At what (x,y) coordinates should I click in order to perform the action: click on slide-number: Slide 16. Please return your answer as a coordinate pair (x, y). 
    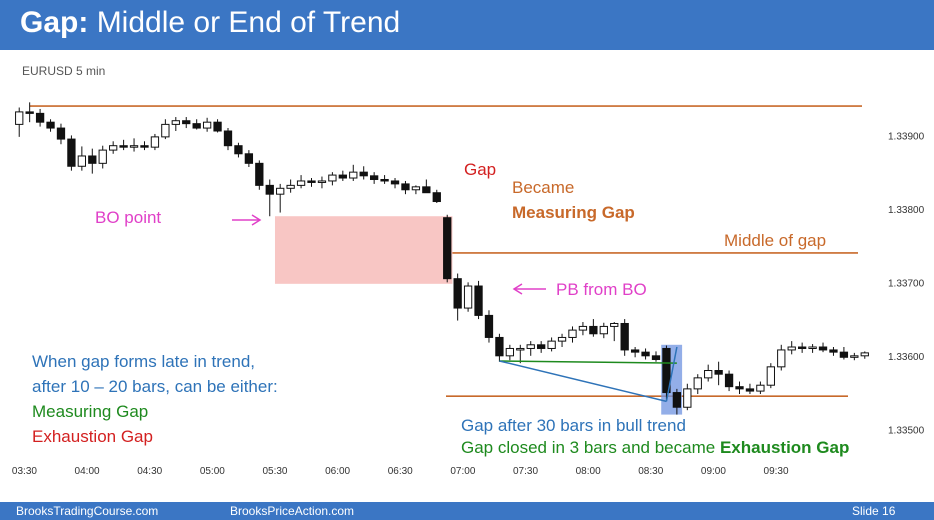
    Looking at the image, I should click on (874, 511).